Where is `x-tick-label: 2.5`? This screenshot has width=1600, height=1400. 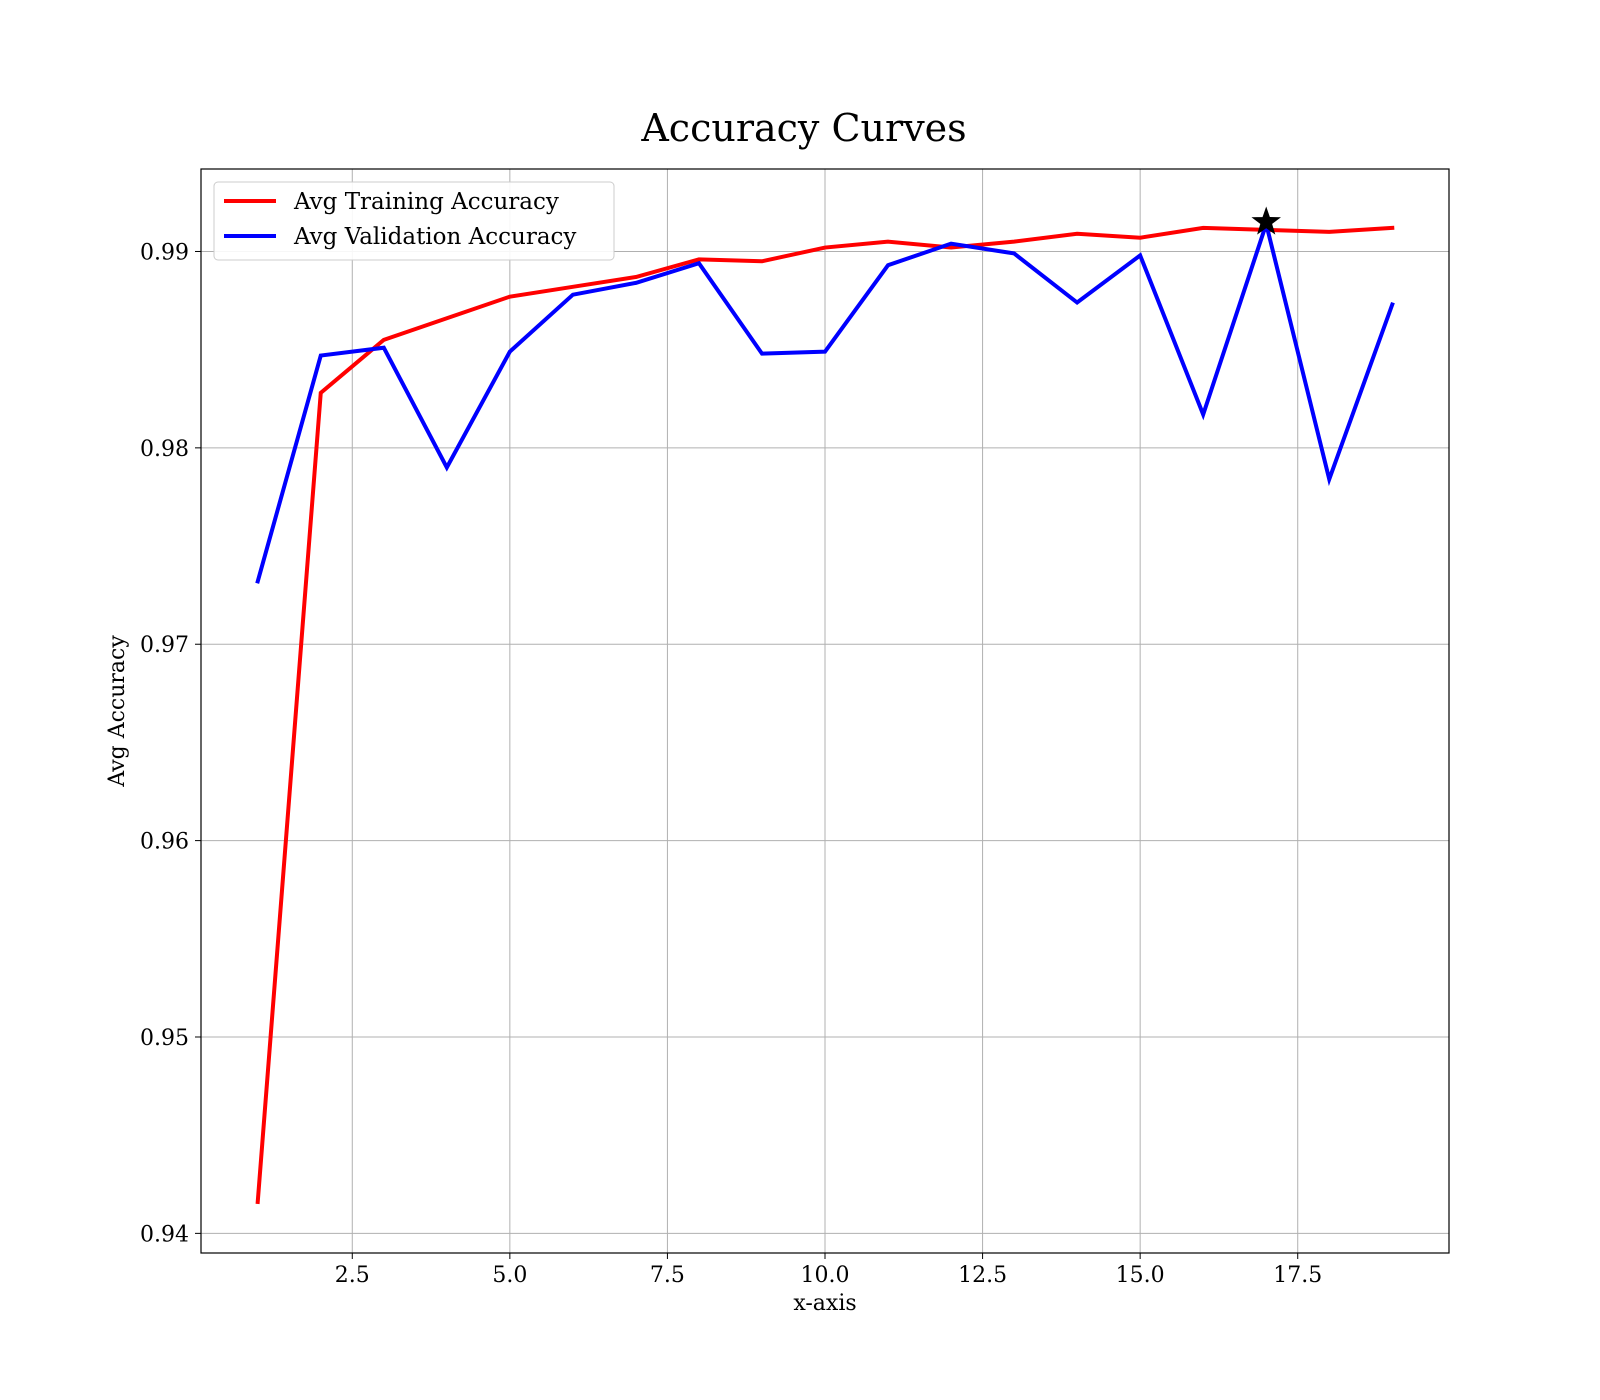 x-tick-label: 2.5 is located at coordinates (352, 1275).